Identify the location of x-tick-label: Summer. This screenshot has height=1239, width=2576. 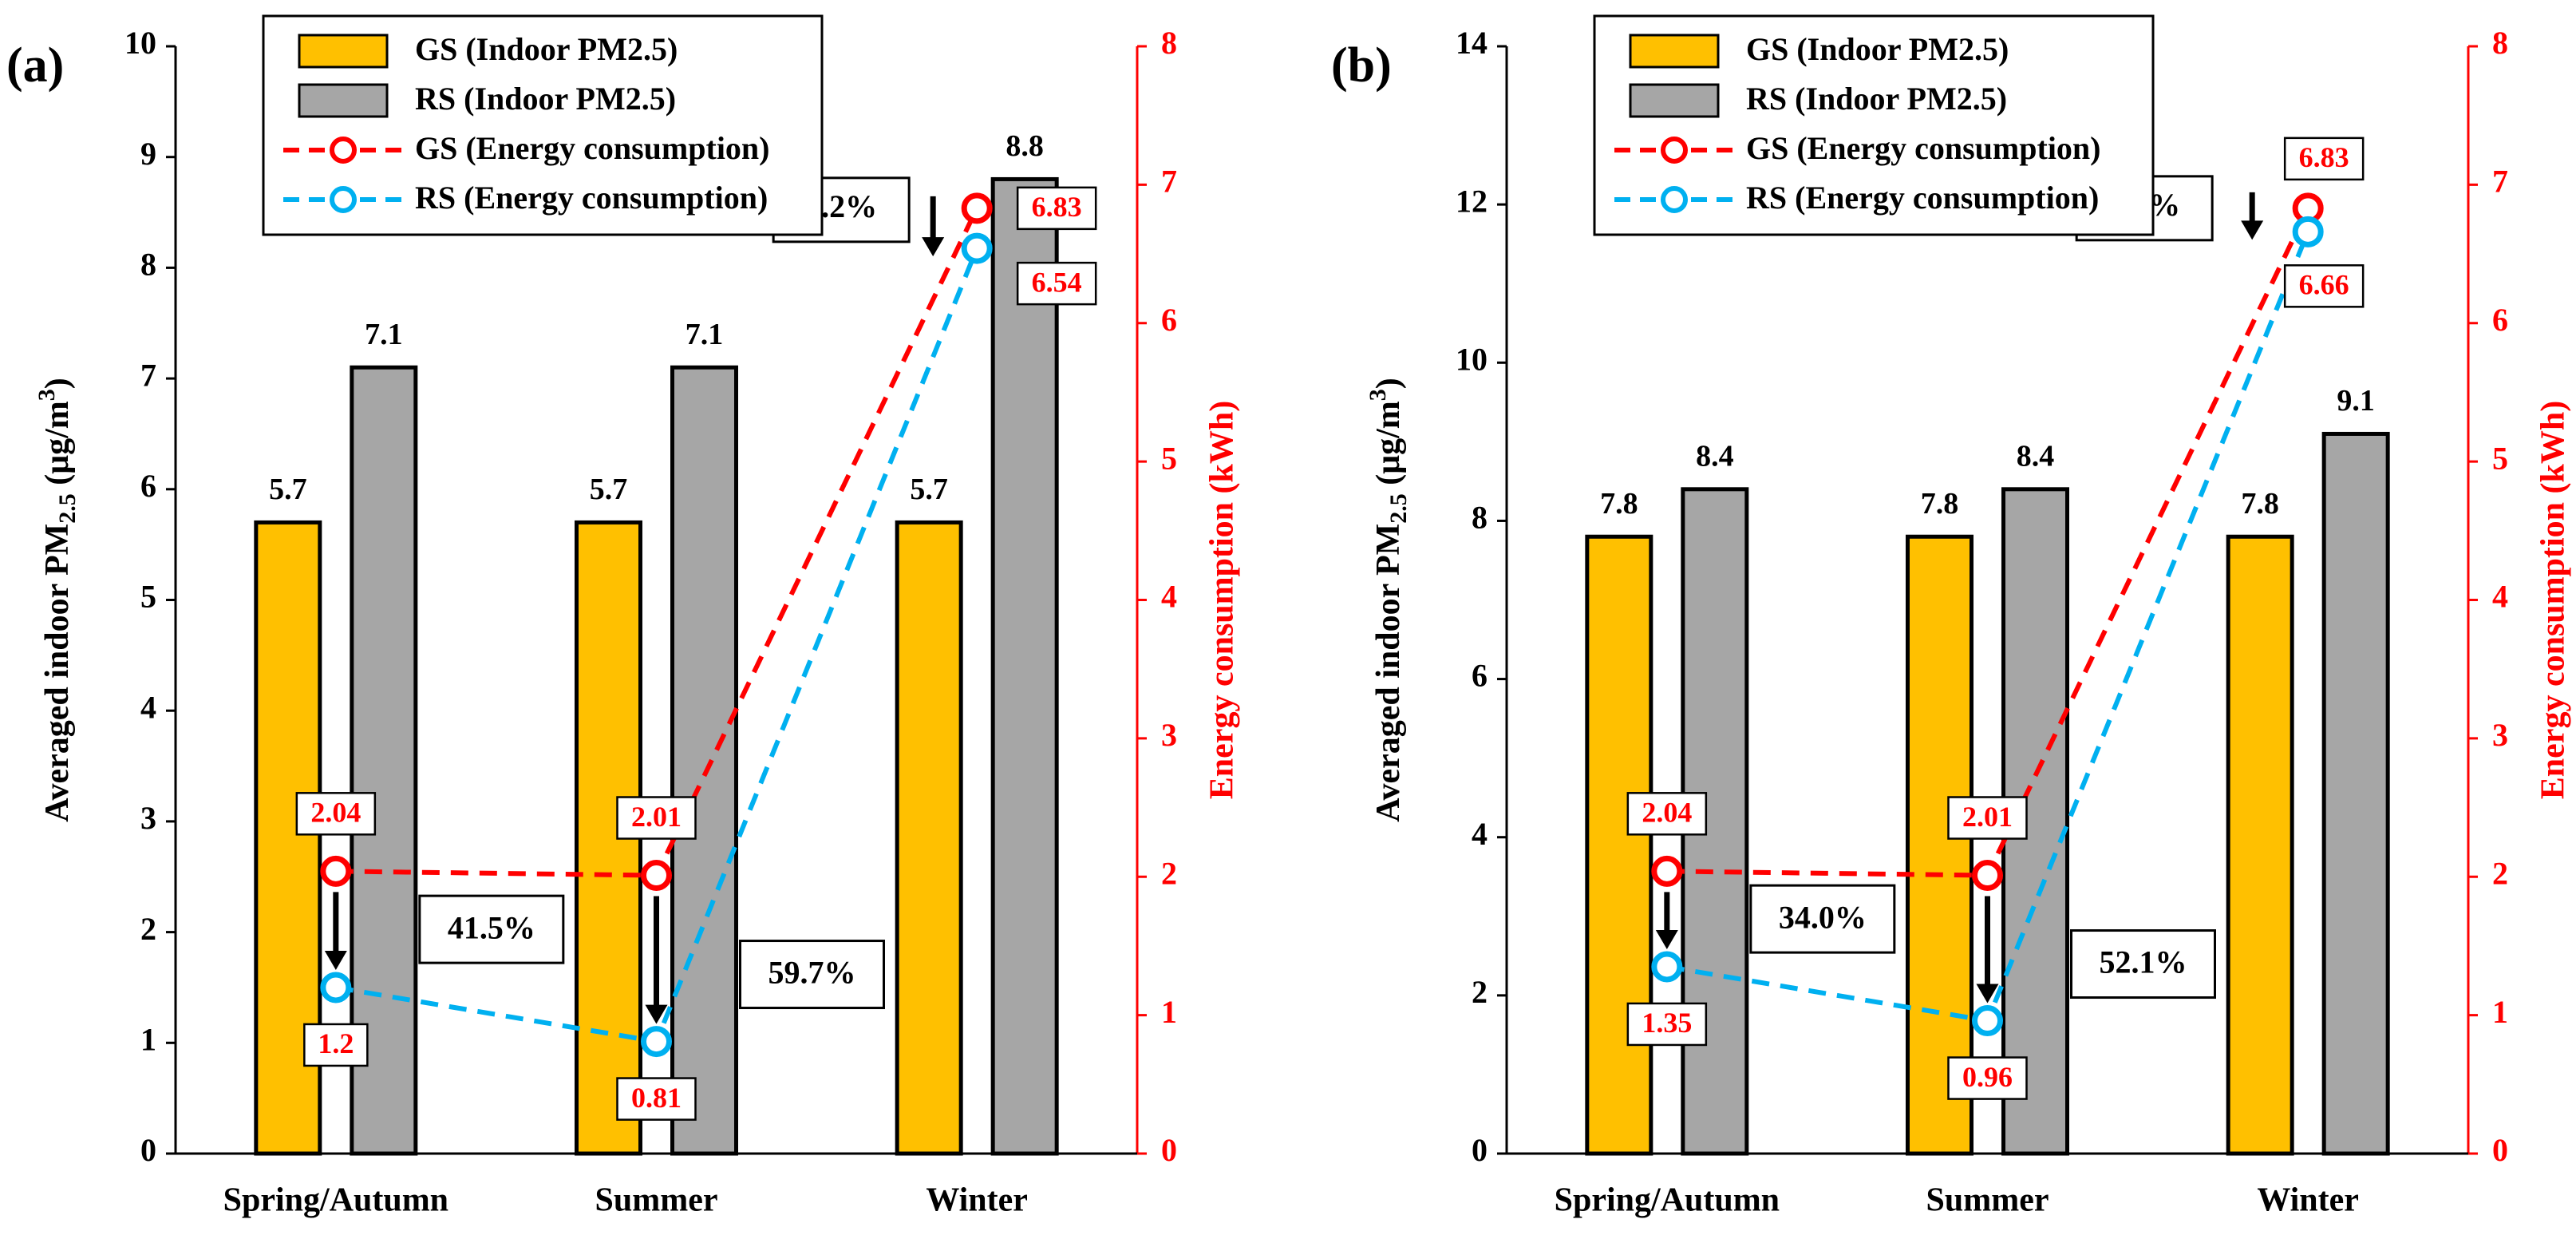
(656, 1200).